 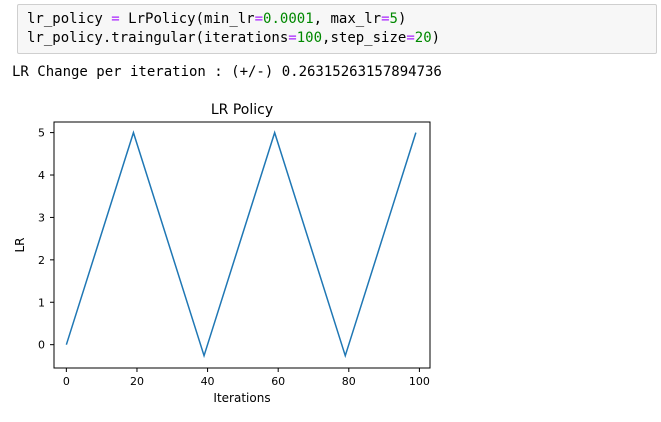 I want to click on y-tick-label: 4, so click(x=41, y=175).